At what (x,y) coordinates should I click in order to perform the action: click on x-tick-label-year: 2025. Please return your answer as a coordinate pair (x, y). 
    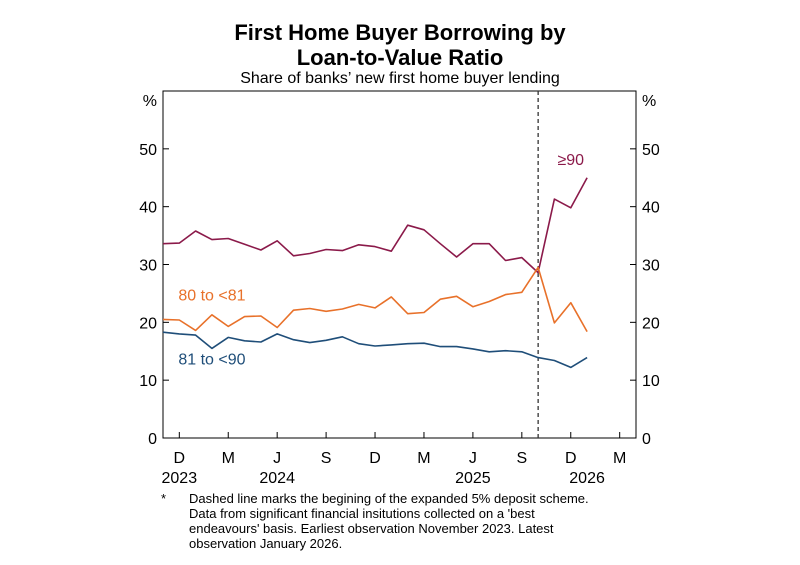
    Looking at the image, I should click on (473, 478).